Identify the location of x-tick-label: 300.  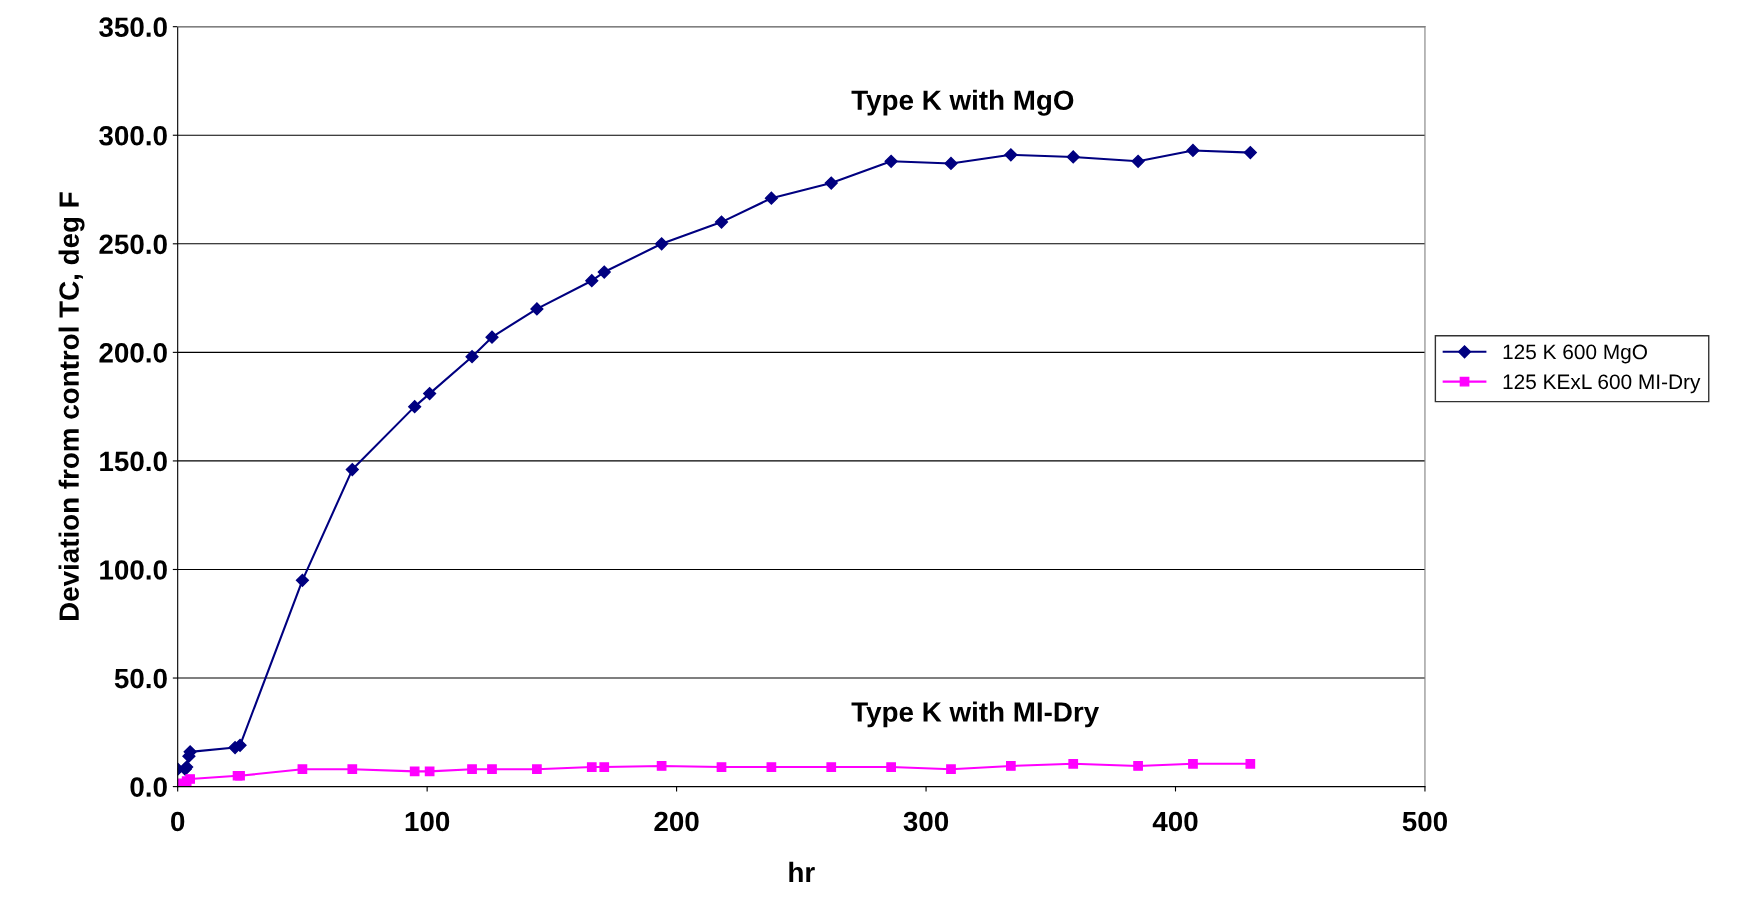
(926, 821).